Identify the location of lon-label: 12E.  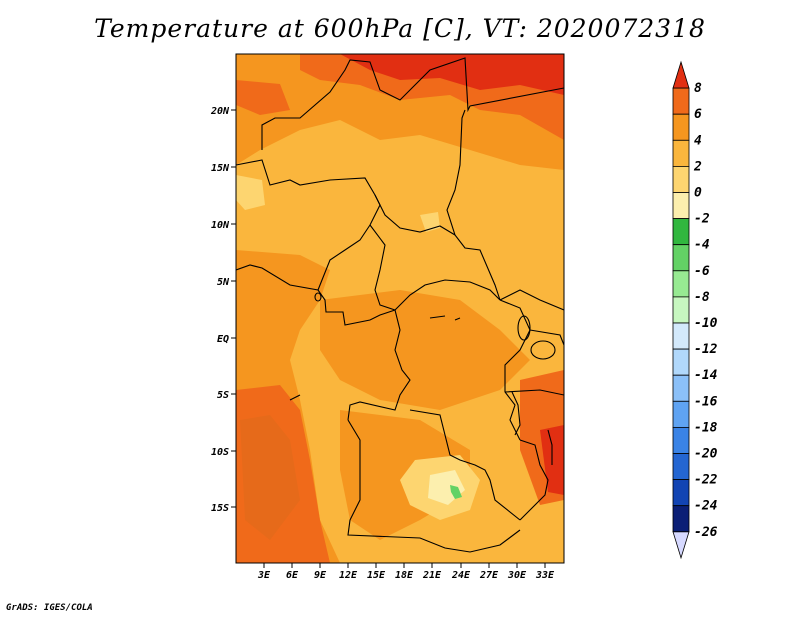
(348, 575).